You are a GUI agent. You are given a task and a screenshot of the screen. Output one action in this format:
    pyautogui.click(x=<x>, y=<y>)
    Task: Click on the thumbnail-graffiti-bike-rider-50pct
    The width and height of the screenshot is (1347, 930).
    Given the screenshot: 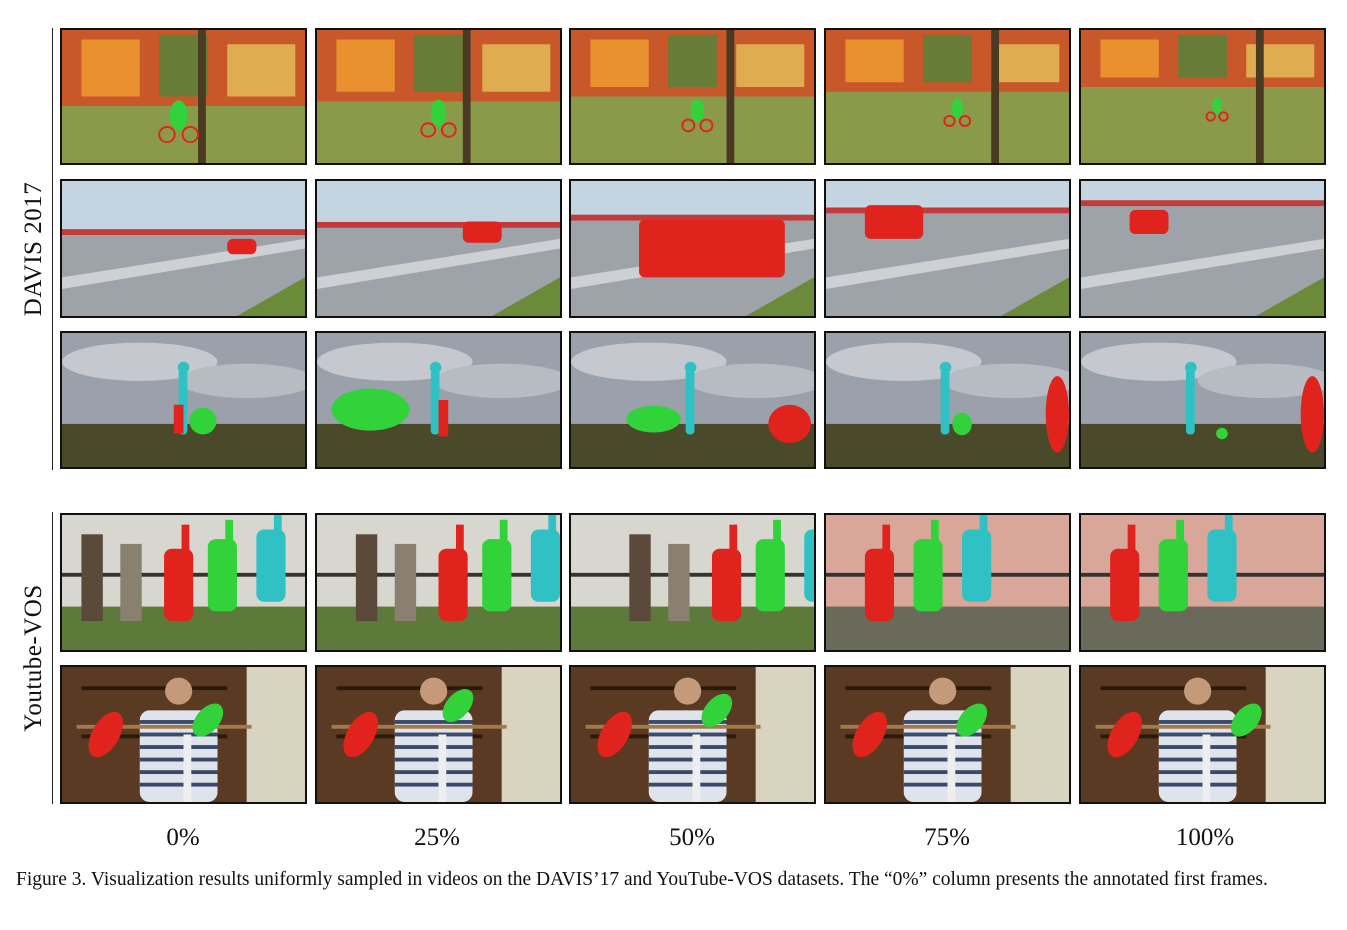 What is the action you would take?
    pyautogui.click(x=692, y=96)
    